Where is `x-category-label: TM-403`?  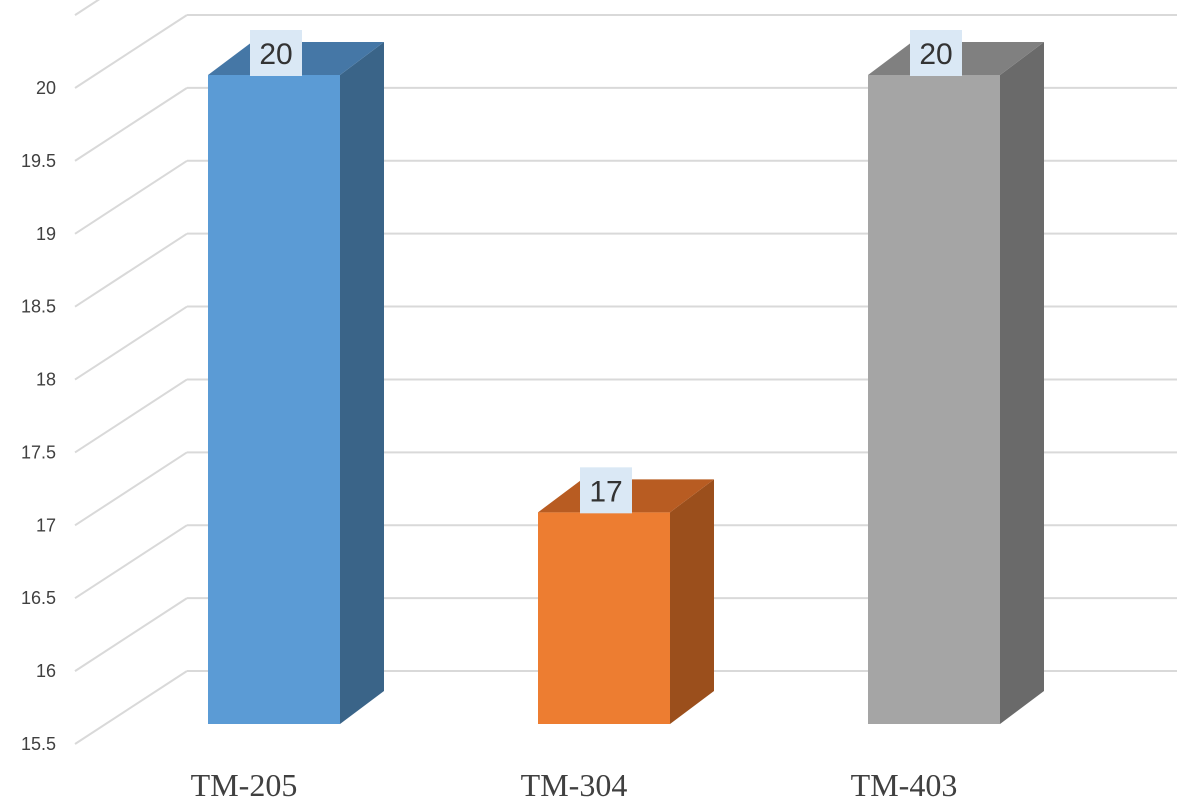
x-category-label: TM-403 is located at coordinates (904, 785).